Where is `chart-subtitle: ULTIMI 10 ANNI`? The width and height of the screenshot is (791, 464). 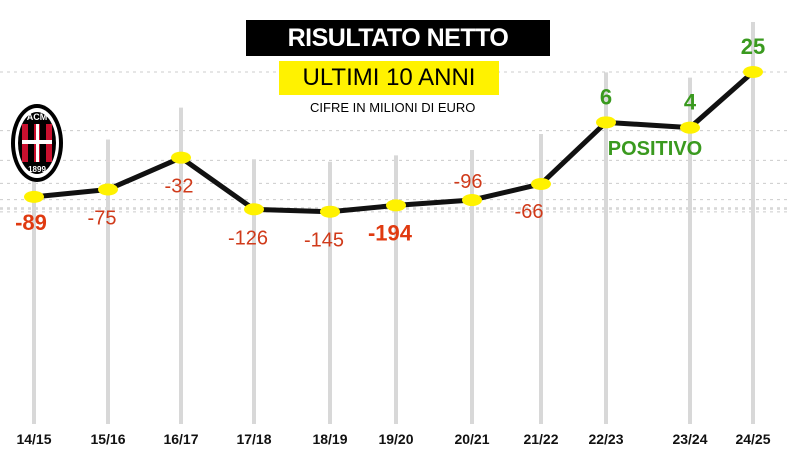 chart-subtitle: ULTIMI 10 ANNI is located at coordinates (389, 78).